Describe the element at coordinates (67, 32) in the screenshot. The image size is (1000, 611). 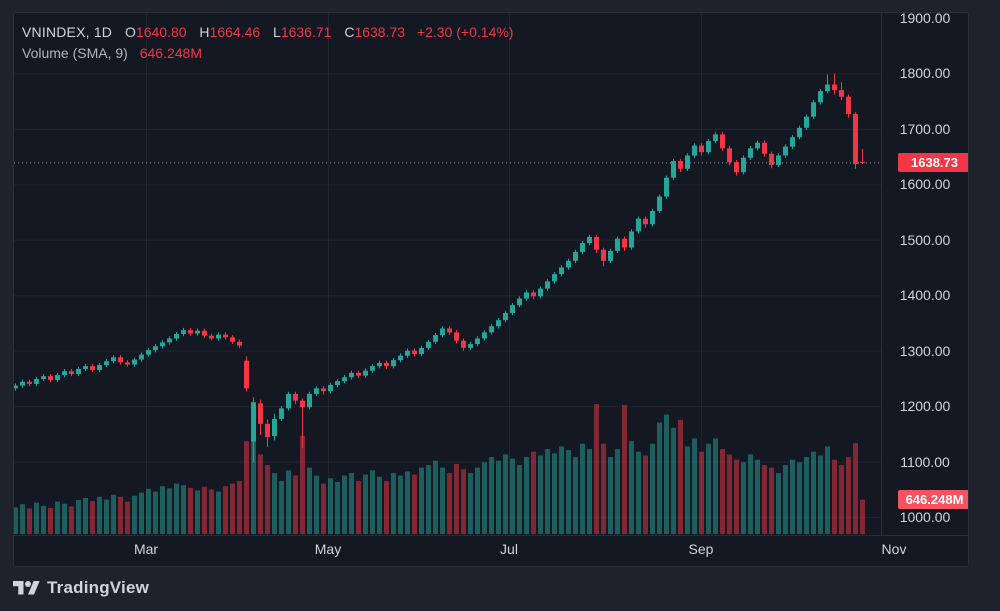
I see `symbol-title: VNINDEX, 1D` at that location.